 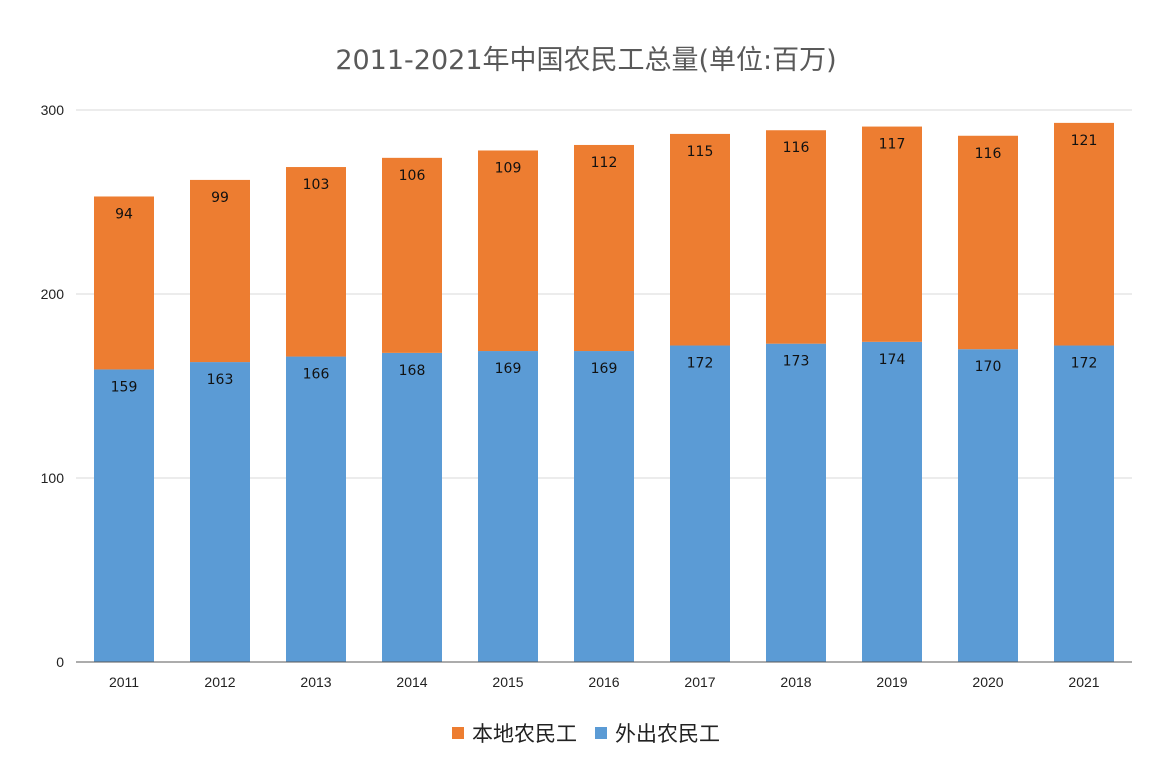 What do you see at coordinates (412, 507) in the screenshot?
I see `bar-migrant-2014` at bounding box center [412, 507].